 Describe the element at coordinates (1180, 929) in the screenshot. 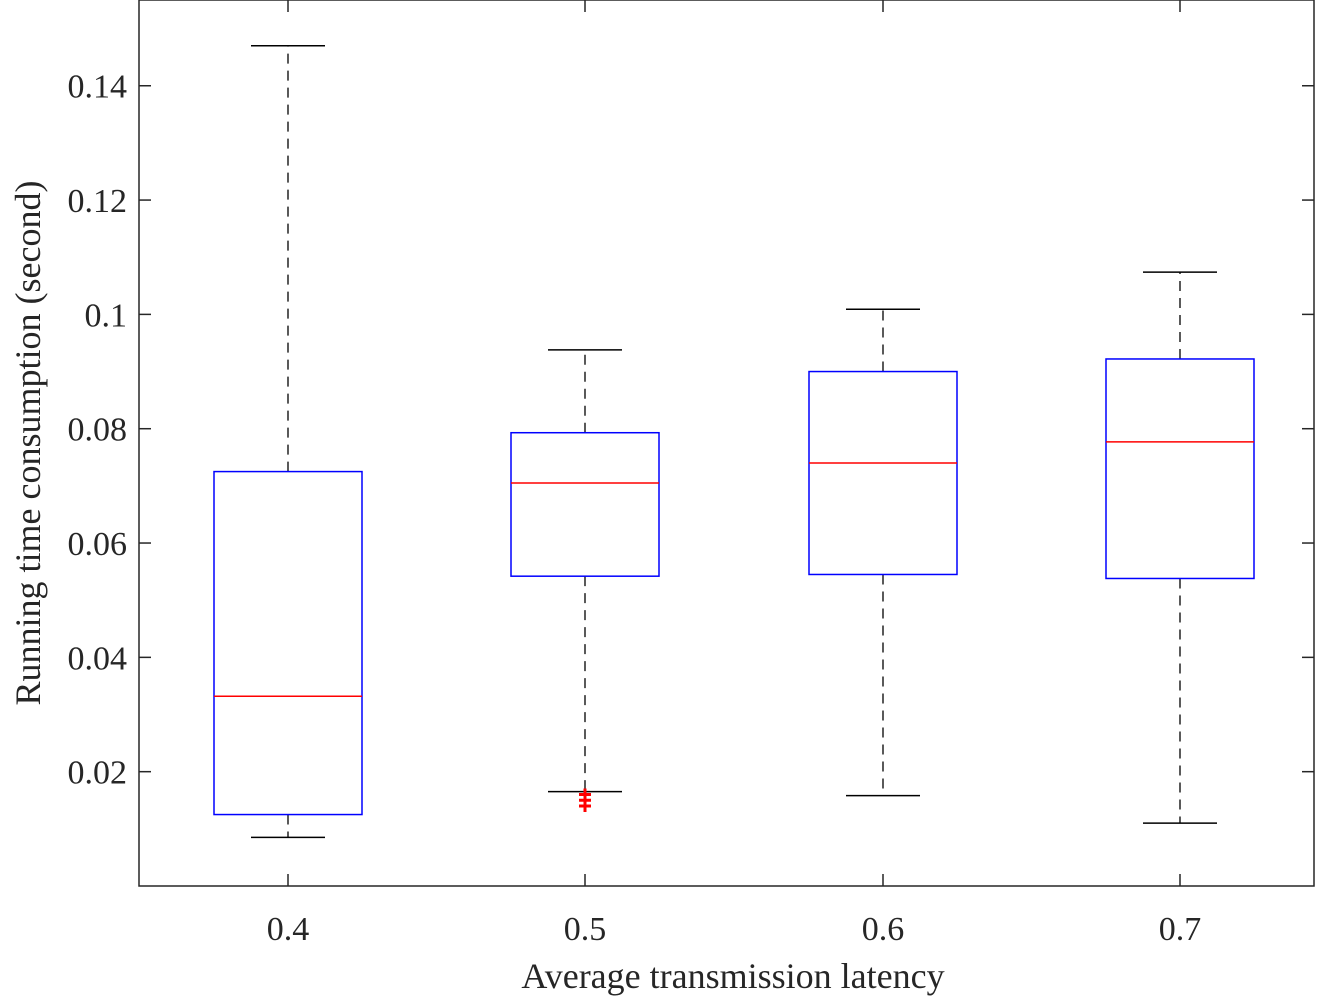

I see `x-tick-label: 0.7` at that location.